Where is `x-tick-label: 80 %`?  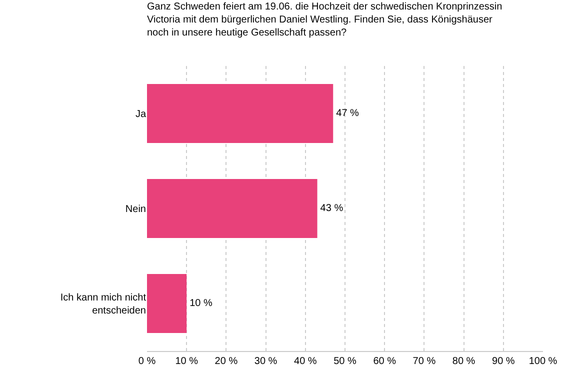 x-tick-label: 80 % is located at coordinates (464, 361).